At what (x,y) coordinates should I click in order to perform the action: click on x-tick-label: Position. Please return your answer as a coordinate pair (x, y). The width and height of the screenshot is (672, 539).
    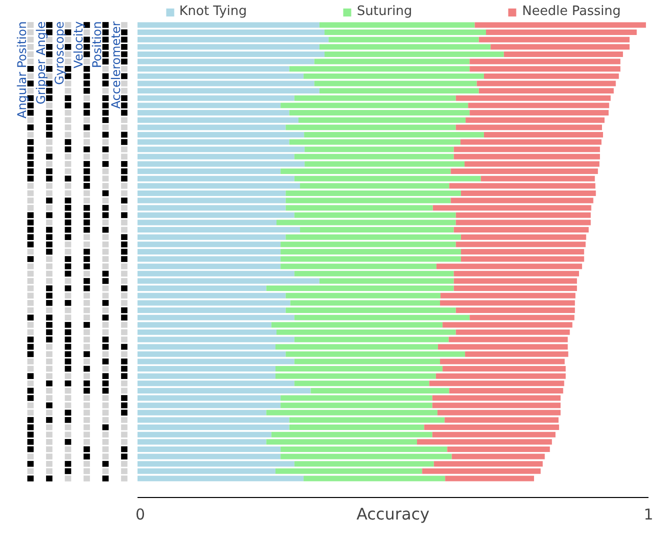
    Looking at the image, I should click on (97, 44).